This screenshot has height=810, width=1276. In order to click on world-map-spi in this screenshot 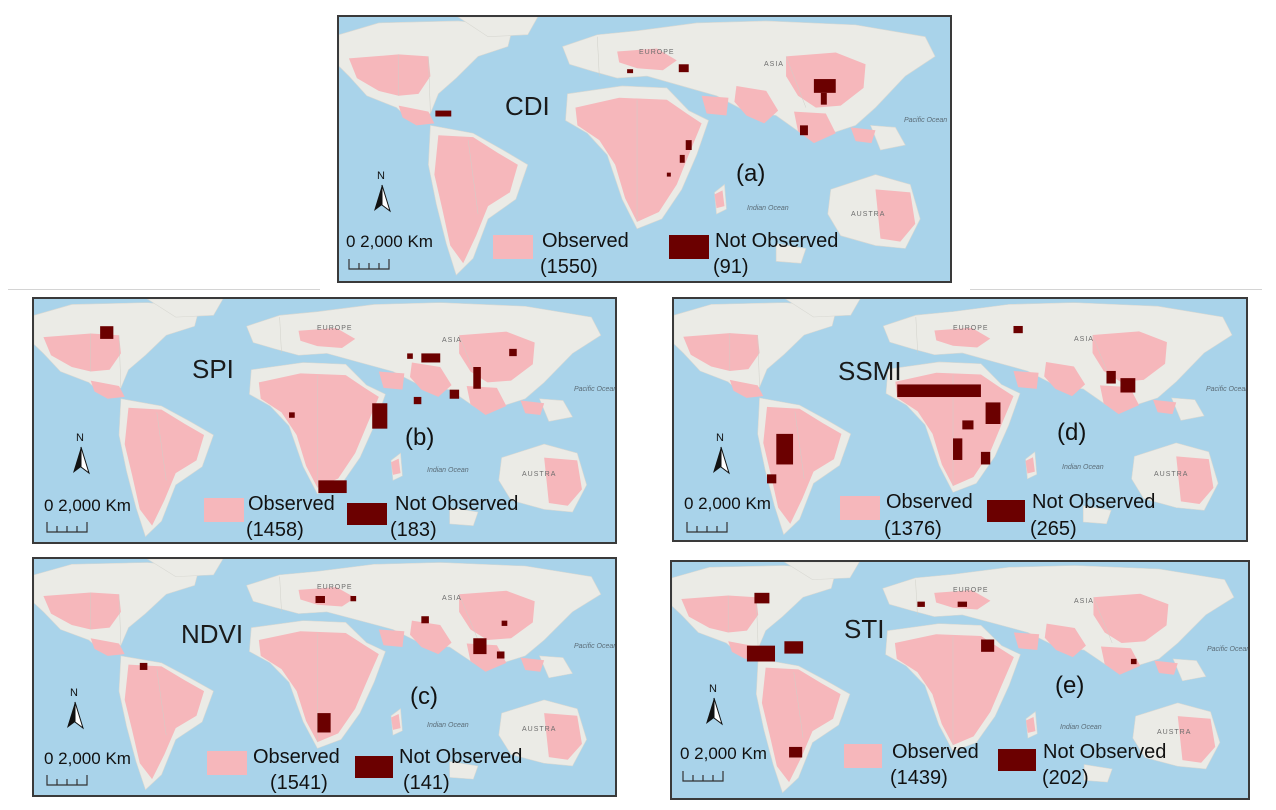, I will do `click(324, 420)`.